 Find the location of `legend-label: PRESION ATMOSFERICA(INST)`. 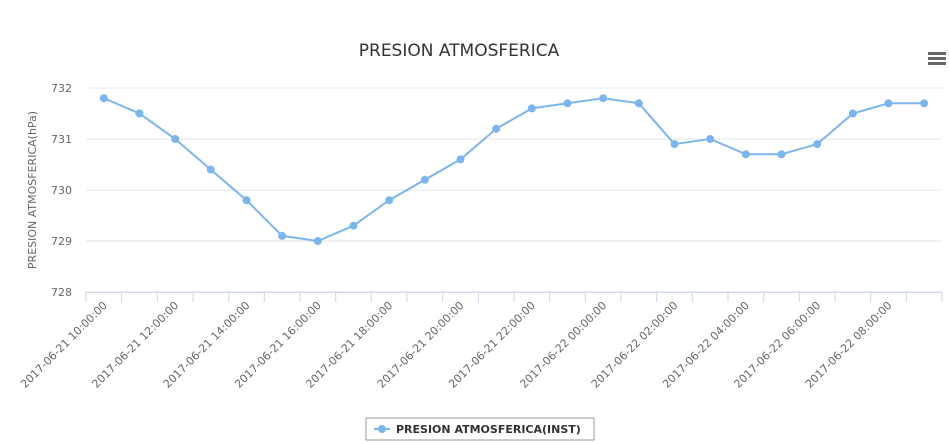

legend-label: PRESION ATMOSFERICA(INST) is located at coordinates (488, 429).